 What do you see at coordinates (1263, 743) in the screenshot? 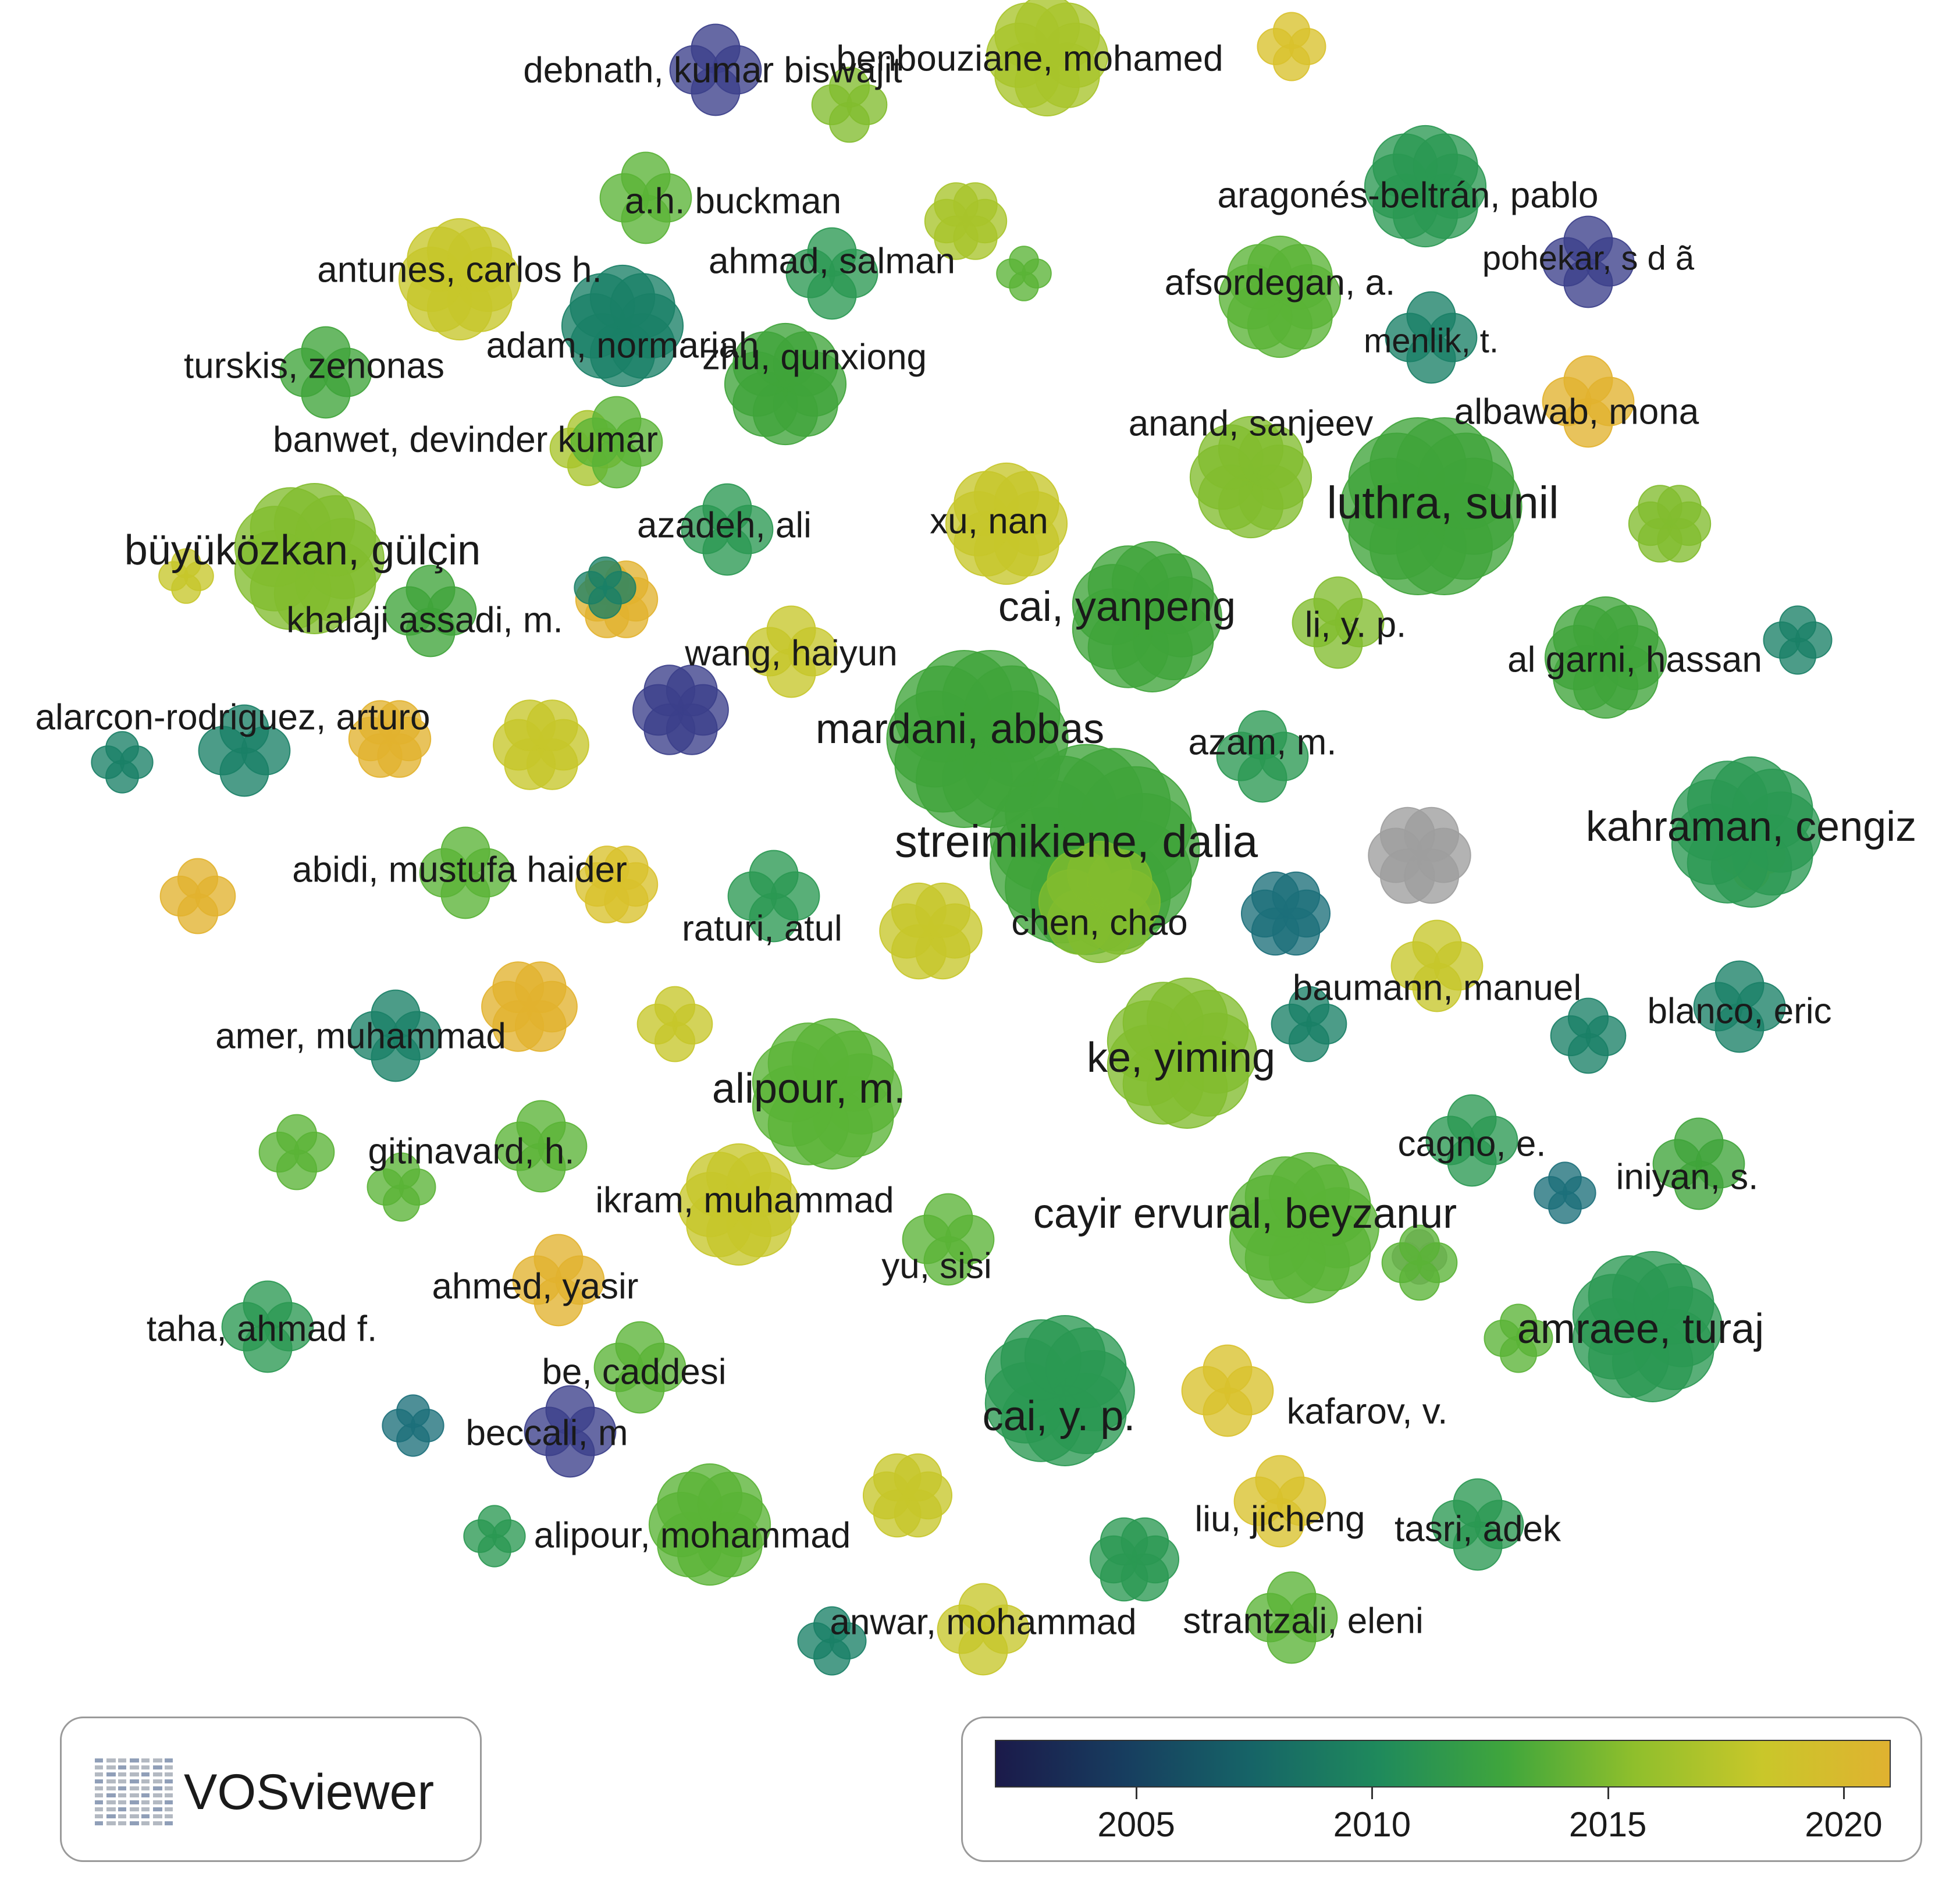
I see `node-label: azam, m.` at bounding box center [1263, 743].